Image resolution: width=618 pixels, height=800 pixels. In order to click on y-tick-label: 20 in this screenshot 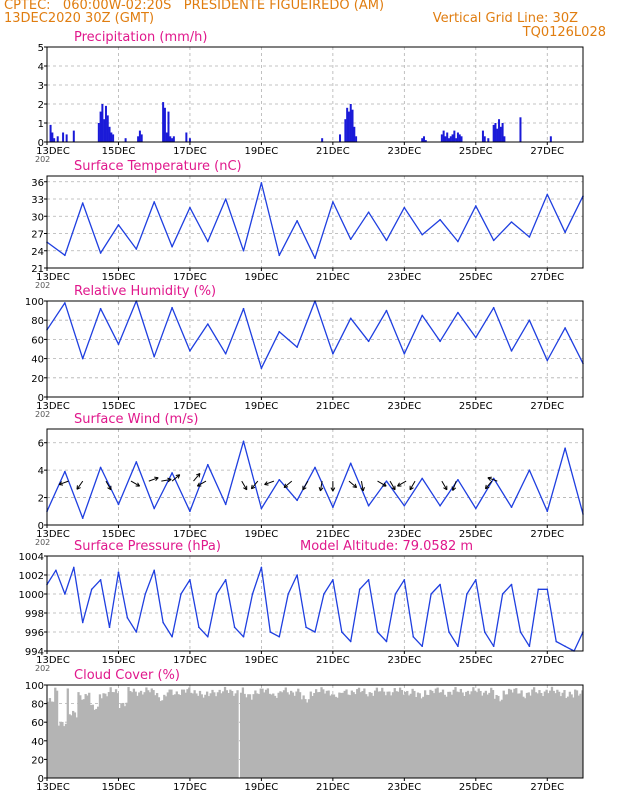, I will do `click(37, 760)`.